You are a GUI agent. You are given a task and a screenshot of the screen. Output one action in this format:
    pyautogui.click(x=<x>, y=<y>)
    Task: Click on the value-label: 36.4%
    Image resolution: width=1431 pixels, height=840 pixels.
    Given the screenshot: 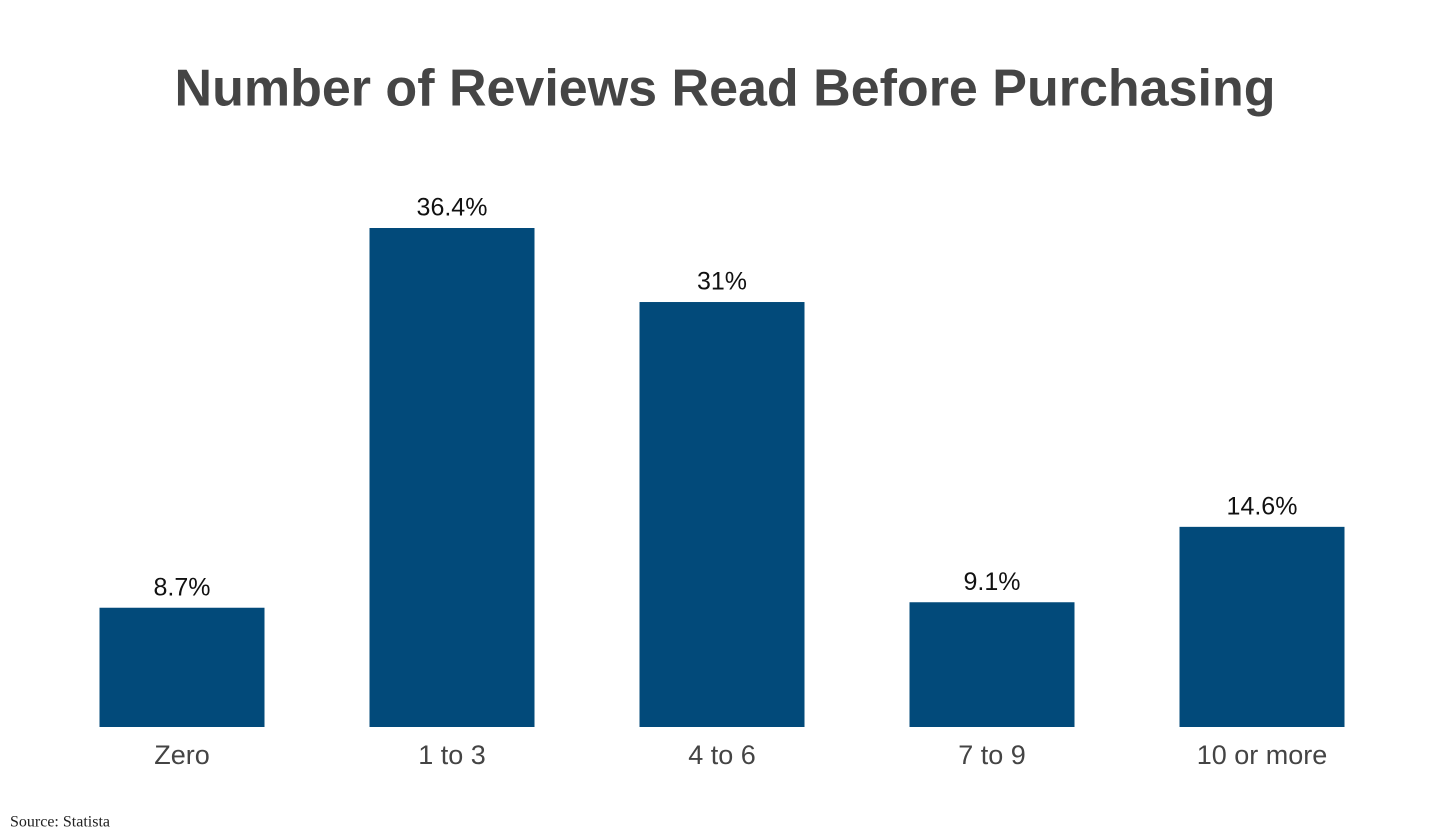 What is the action you would take?
    pyautogui.click(x=452, y=208)
    